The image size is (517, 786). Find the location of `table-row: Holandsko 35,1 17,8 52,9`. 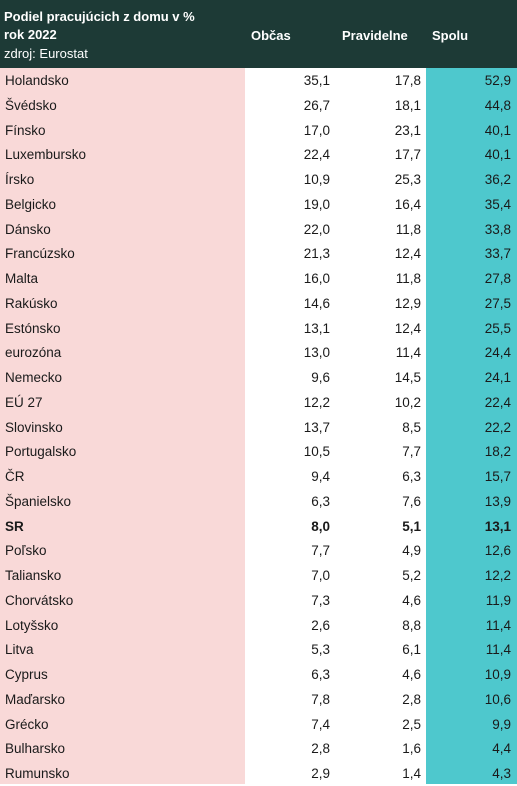

table-row: Holandsko 35,1 17,8 52,9 is located at coordinates (258, 80).